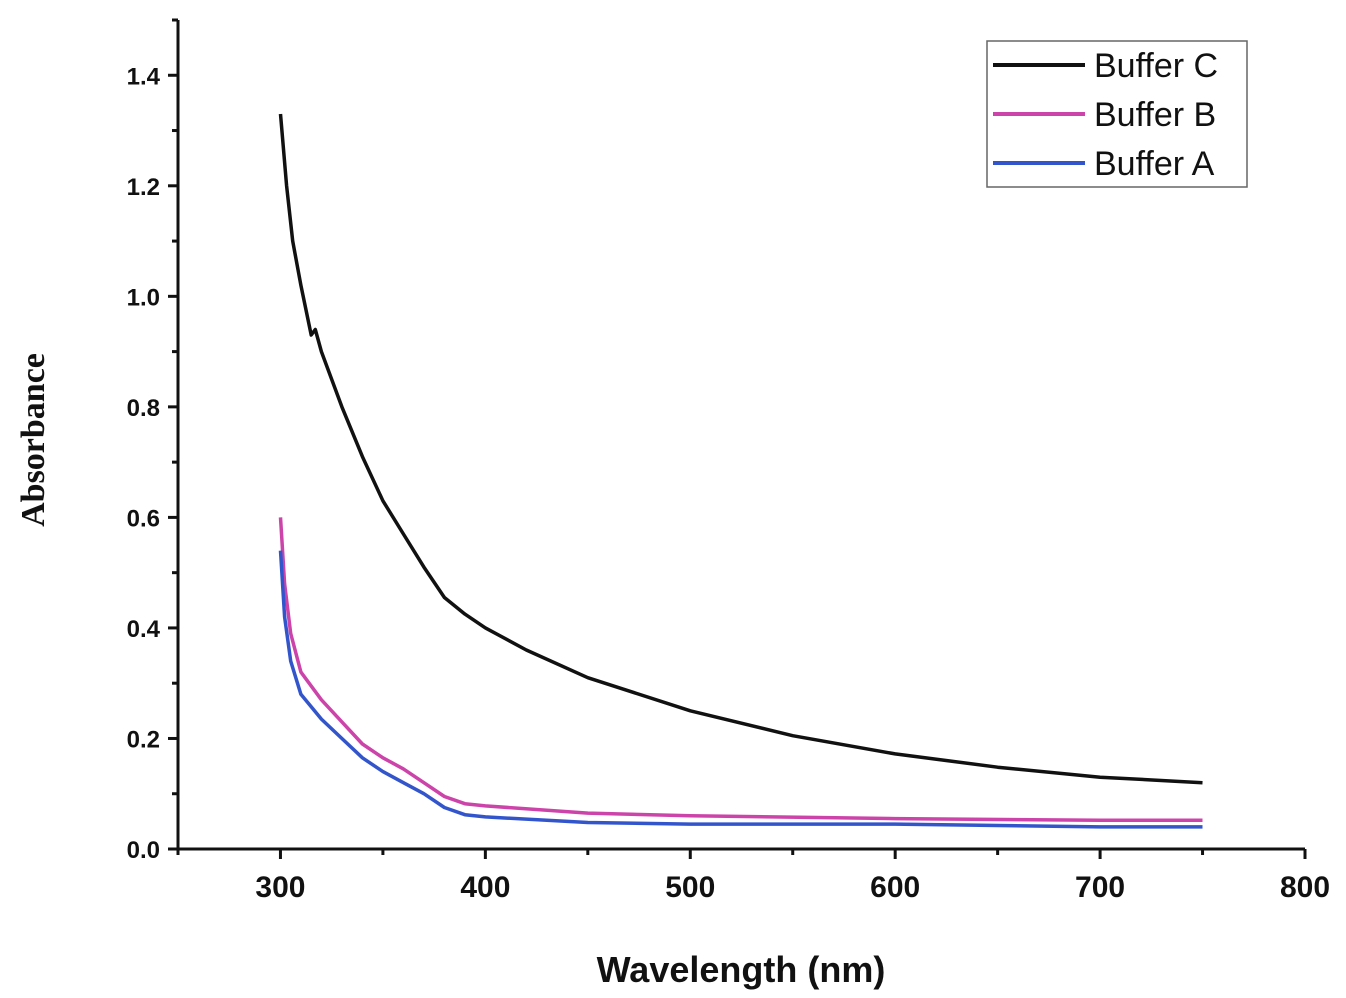 Image resolution: width=1346 pixels, height=998 pixels. What do you see at coordinates (895, 887) in the screenshot?
I see `x-tick-label: 600` at bounding box center [895, 887].